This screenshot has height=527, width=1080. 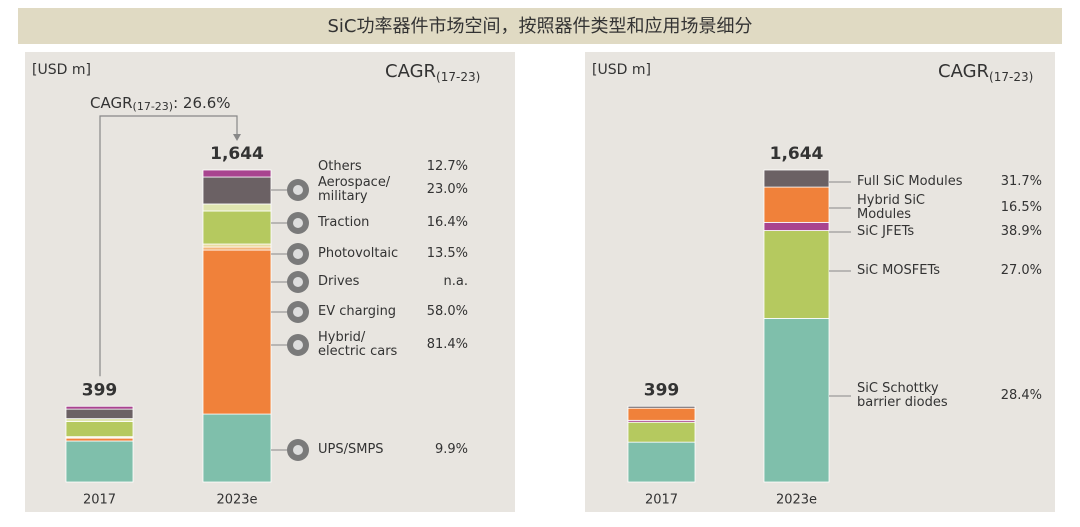 What do you see at coordinates (358, 253) in the screenshot?
I see `legend-label: Photovoltaic` at bounding box center [358, 253].